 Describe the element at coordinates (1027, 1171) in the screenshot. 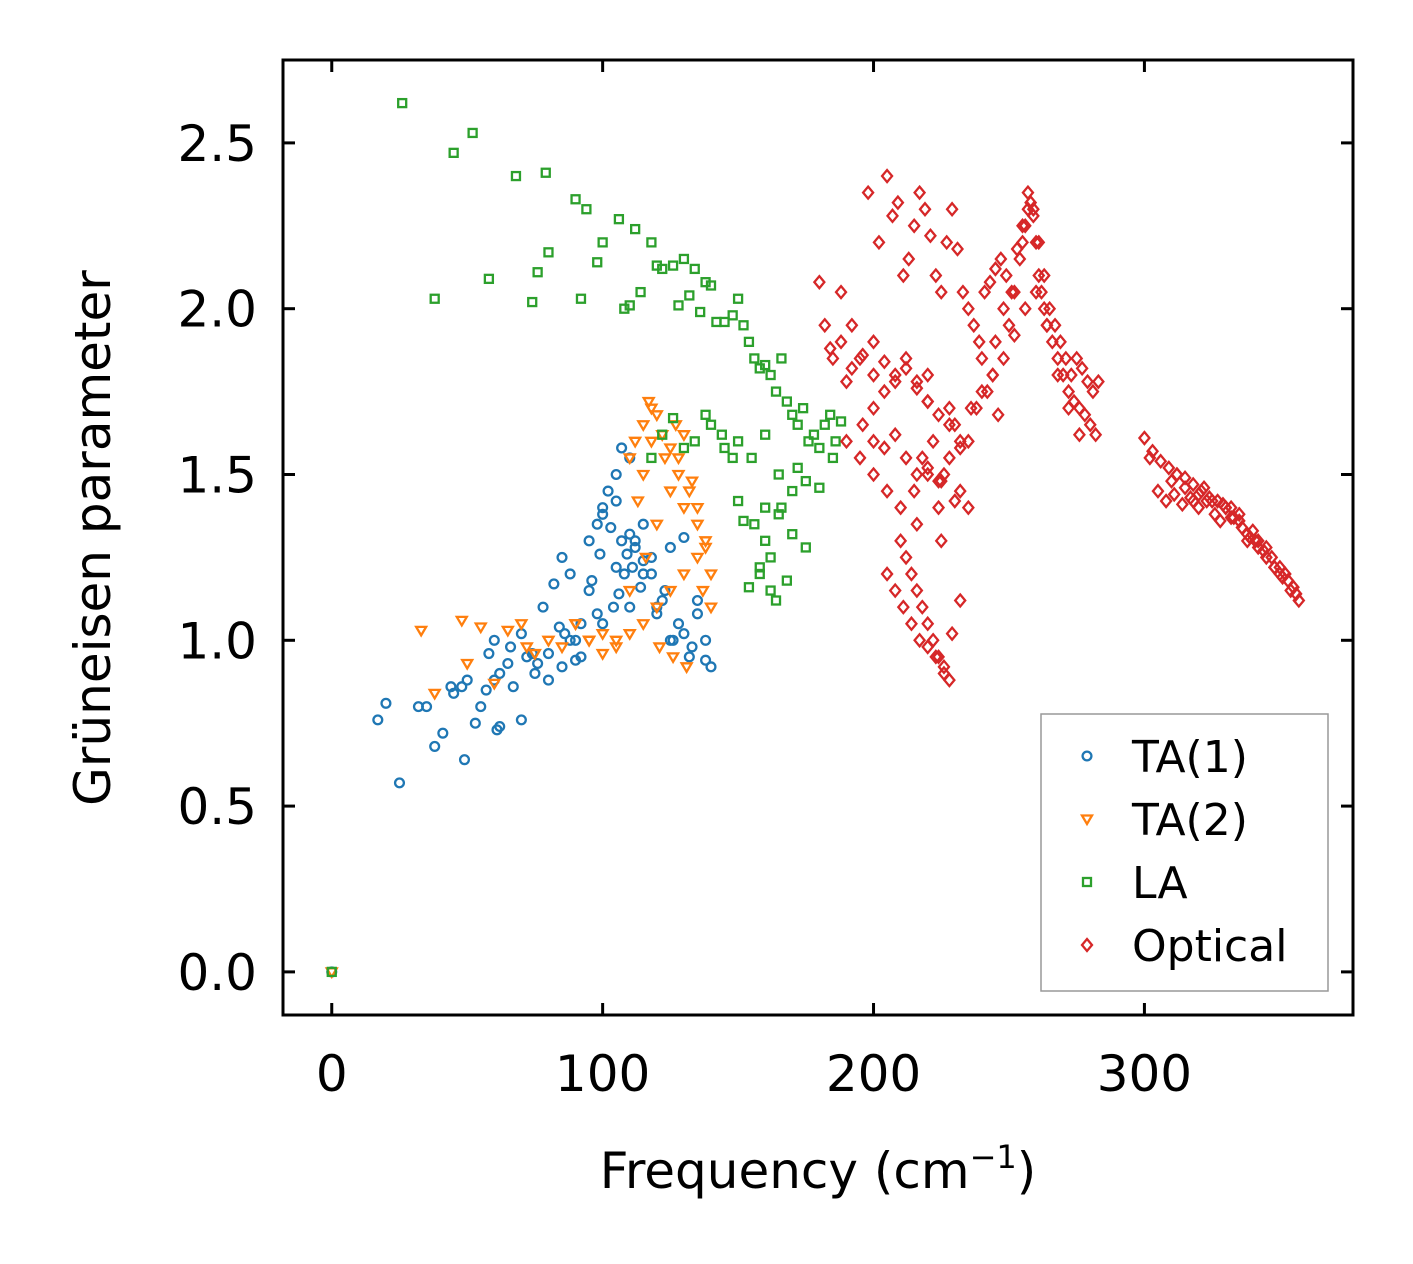

I see `x-axis-label-suffix: )` at that location.